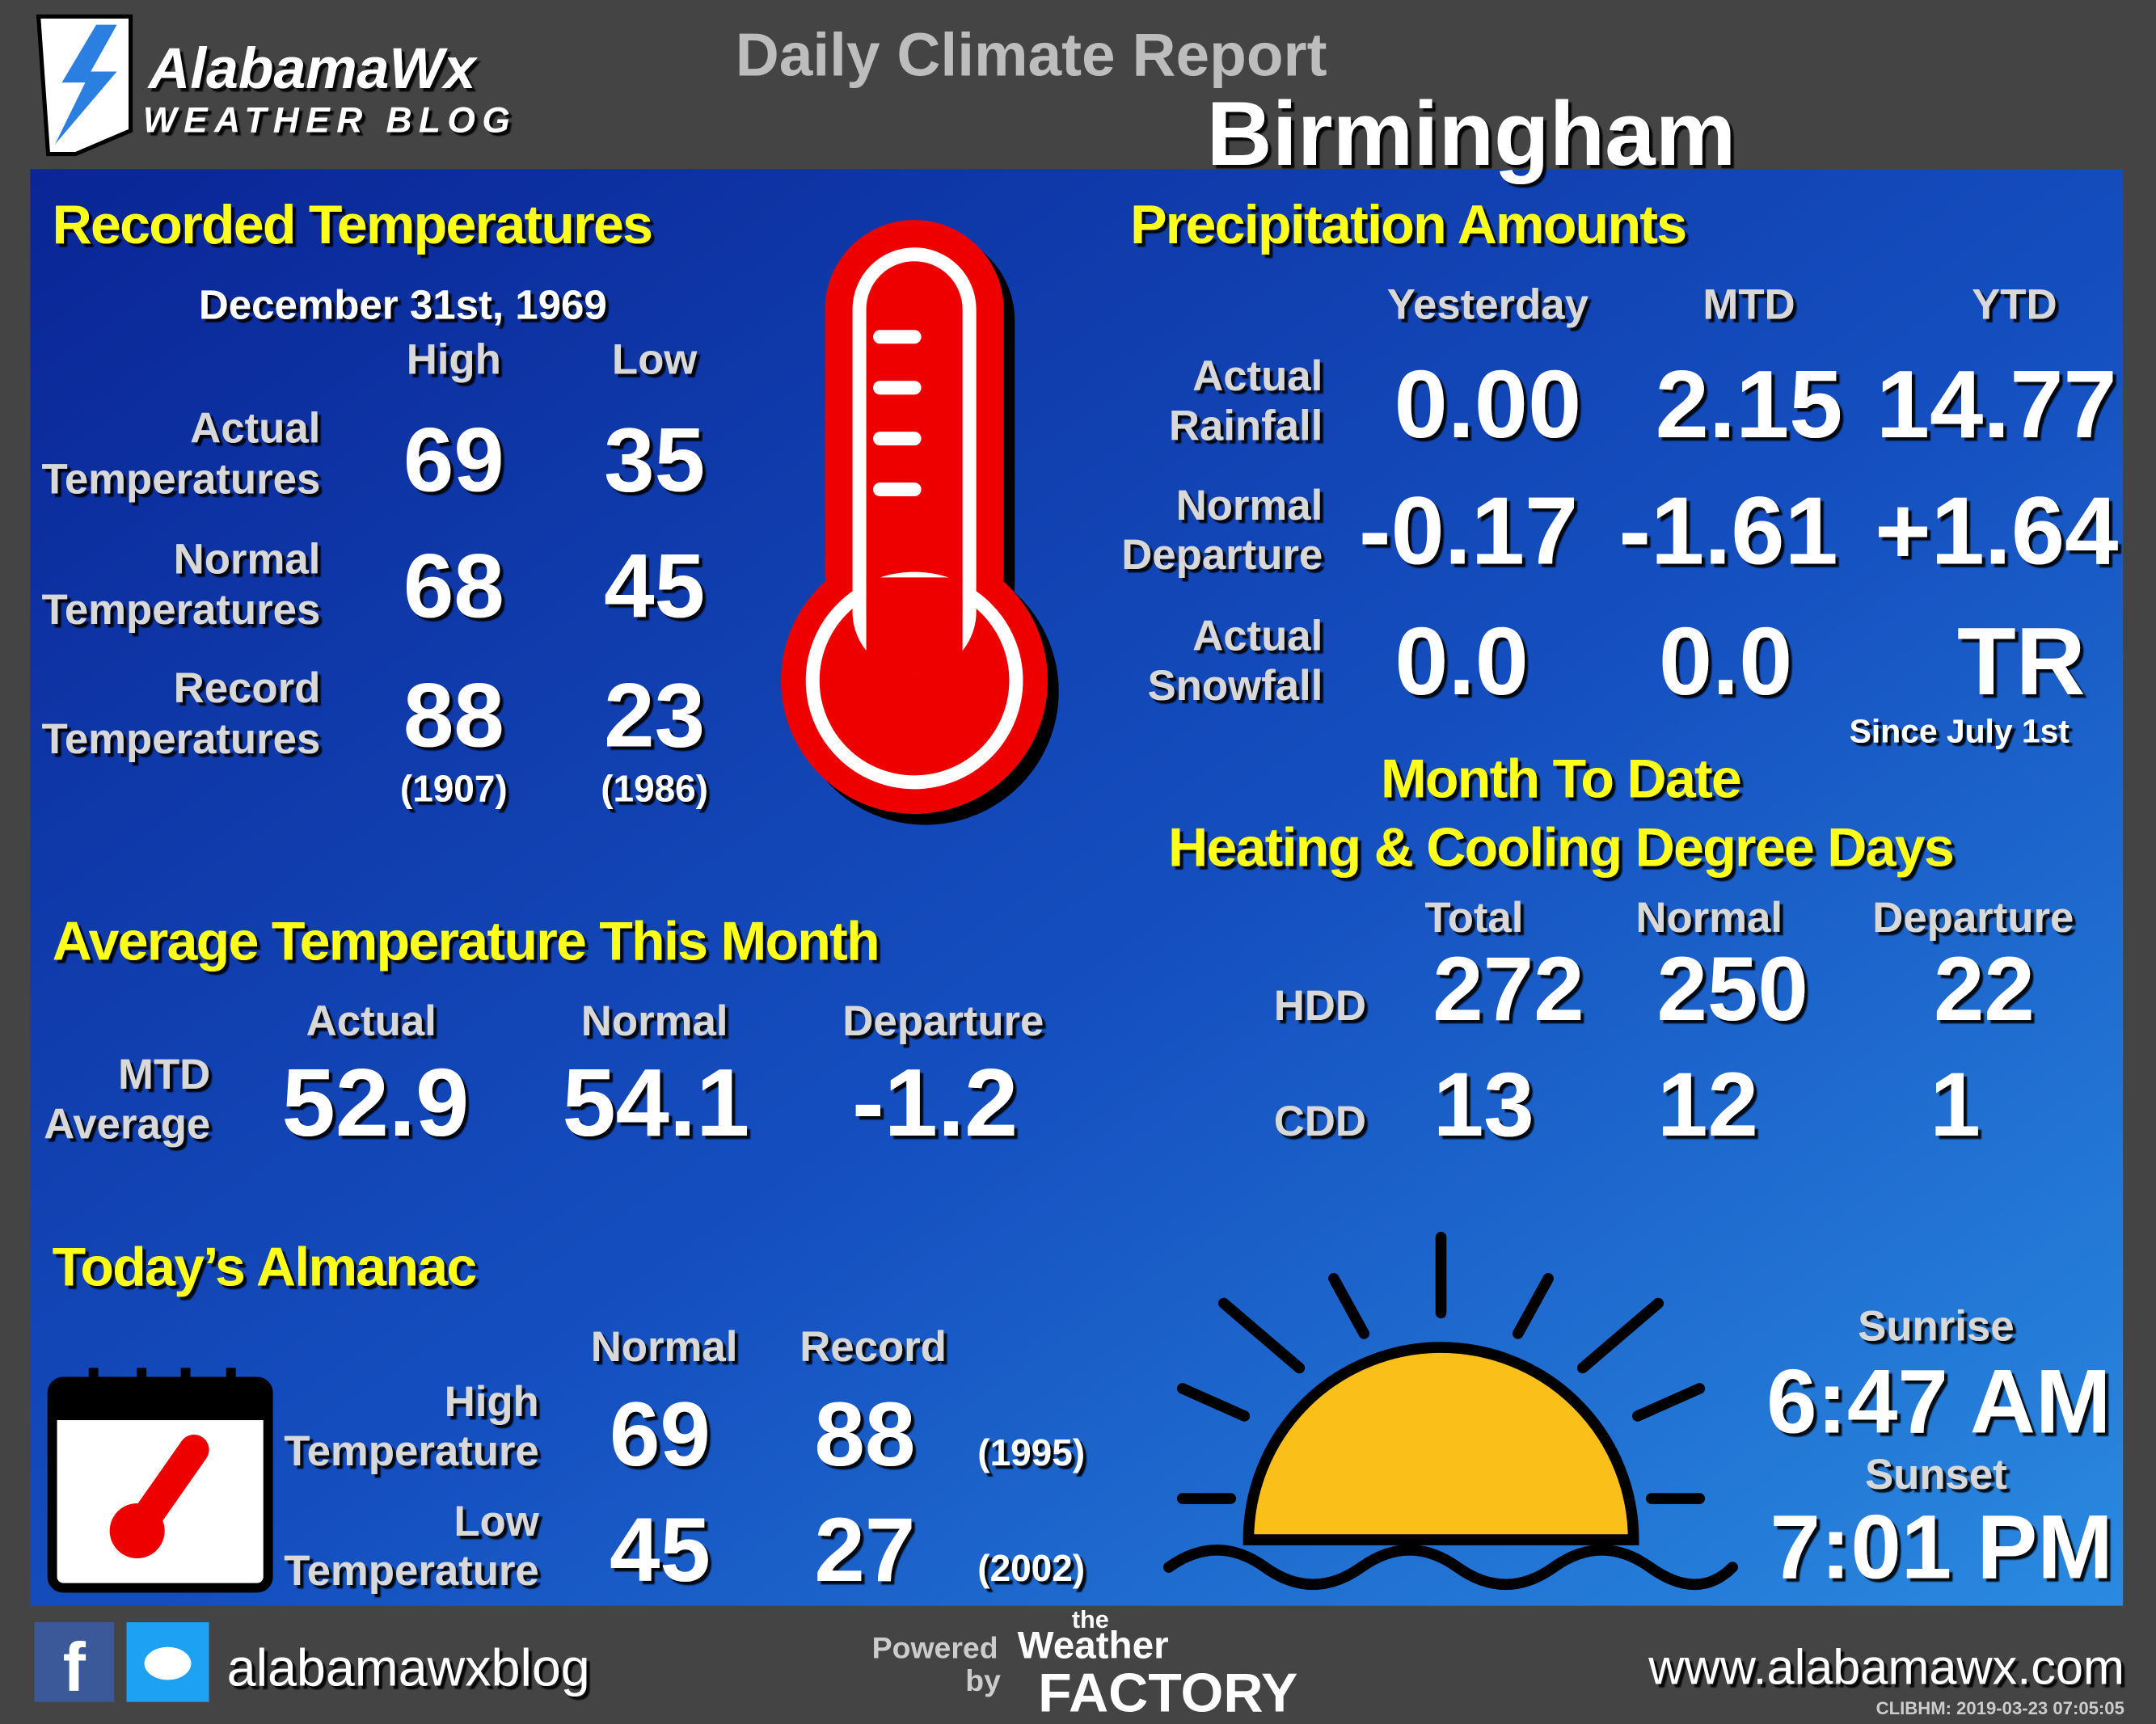 The height and width of the screenshot is (1724, 2156). Describe the element at coordinates (1091, 1619) in the screenshot. I see `sponsor: the` at that location.